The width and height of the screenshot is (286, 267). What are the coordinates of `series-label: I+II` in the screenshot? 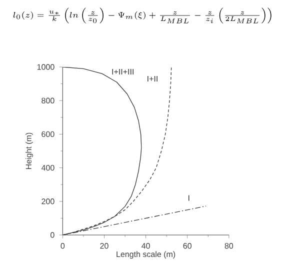 It's located at (153, 79).